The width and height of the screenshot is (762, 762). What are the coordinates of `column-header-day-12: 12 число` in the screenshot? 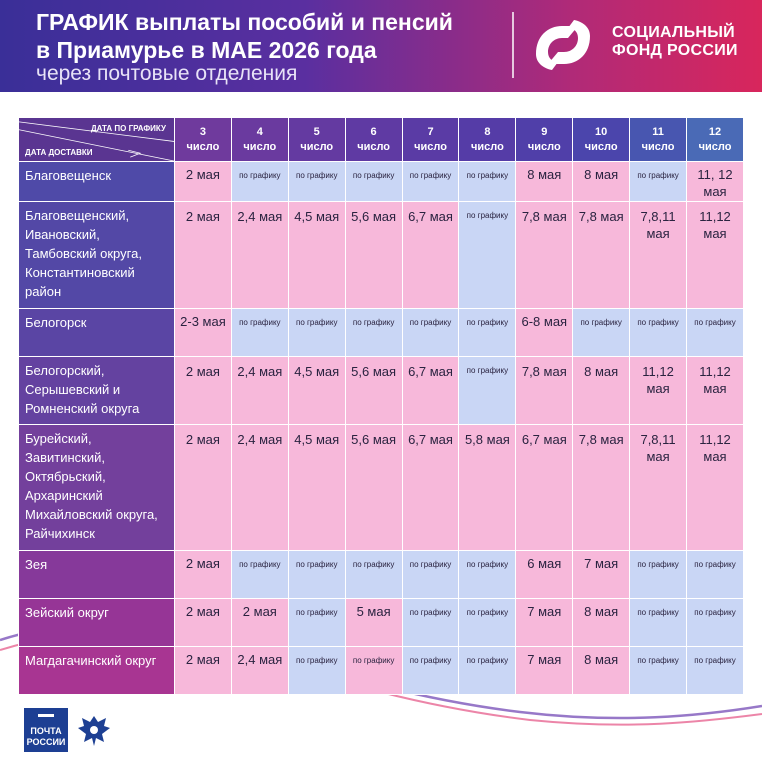 It's located at (715, 139).